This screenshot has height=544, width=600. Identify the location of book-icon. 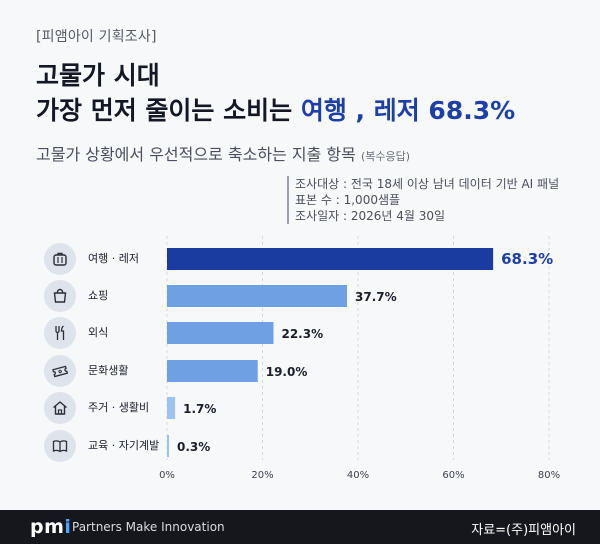
(60, 446).